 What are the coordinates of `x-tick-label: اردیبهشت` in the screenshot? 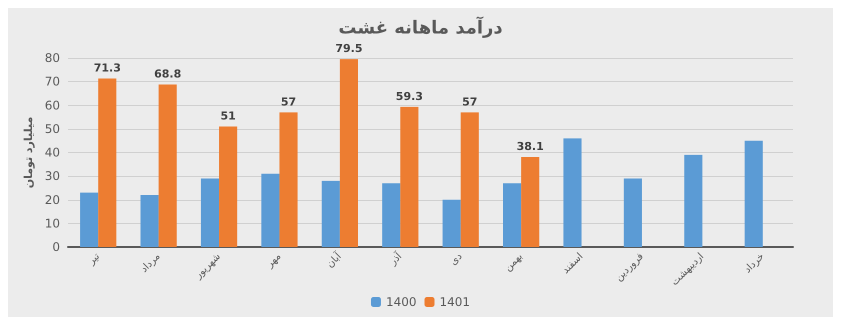 It's located at (687, 269).